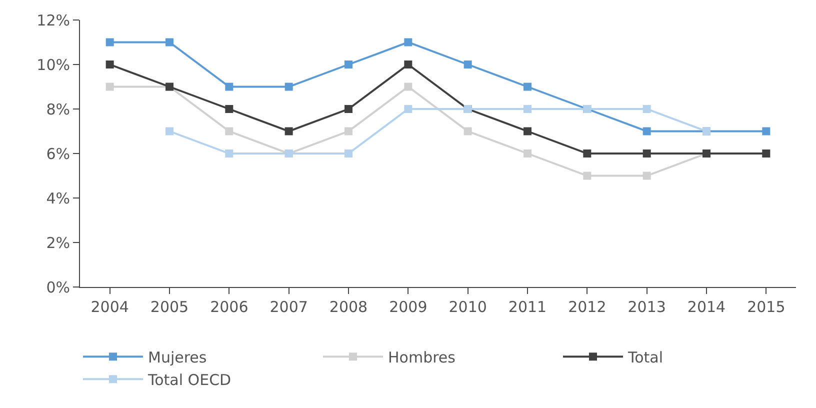 The height and width of the screenshot is (408, 816). I want to click on y-tick-label: 4%, so click(58, 198).